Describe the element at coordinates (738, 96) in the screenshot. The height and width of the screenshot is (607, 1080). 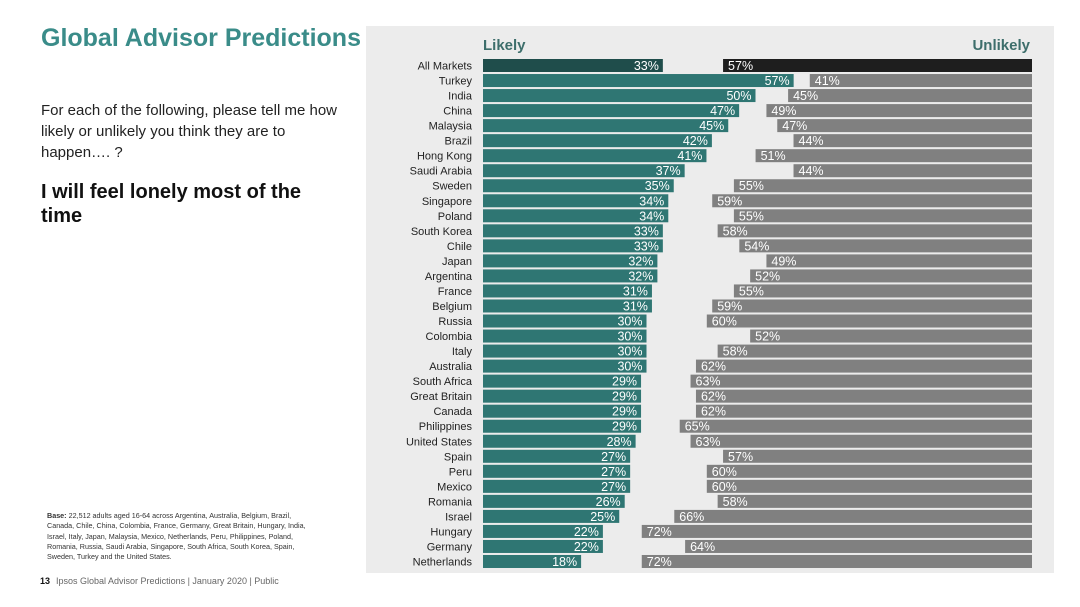
I see `likely-value-label: 50%` at that location.